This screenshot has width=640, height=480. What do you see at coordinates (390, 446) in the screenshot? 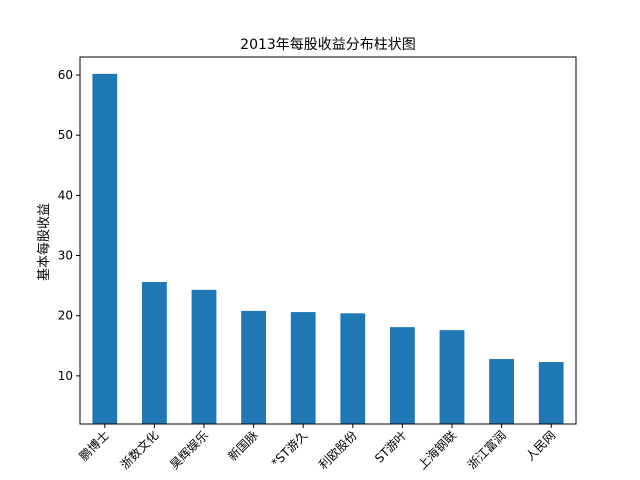
I see `x-tick-label-6: ST游叶` at bounding box center [390, 446].